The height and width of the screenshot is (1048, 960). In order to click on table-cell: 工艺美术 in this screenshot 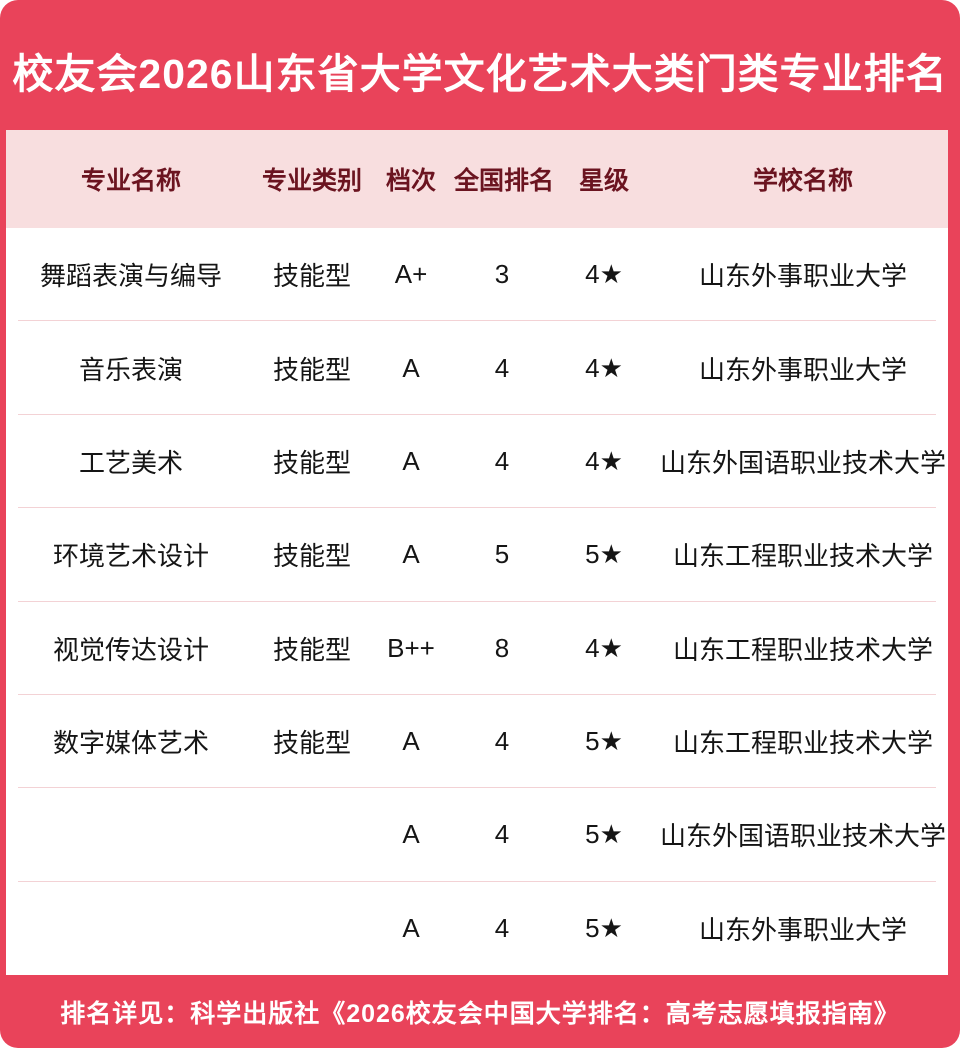, I will do `click(130, 462)`.